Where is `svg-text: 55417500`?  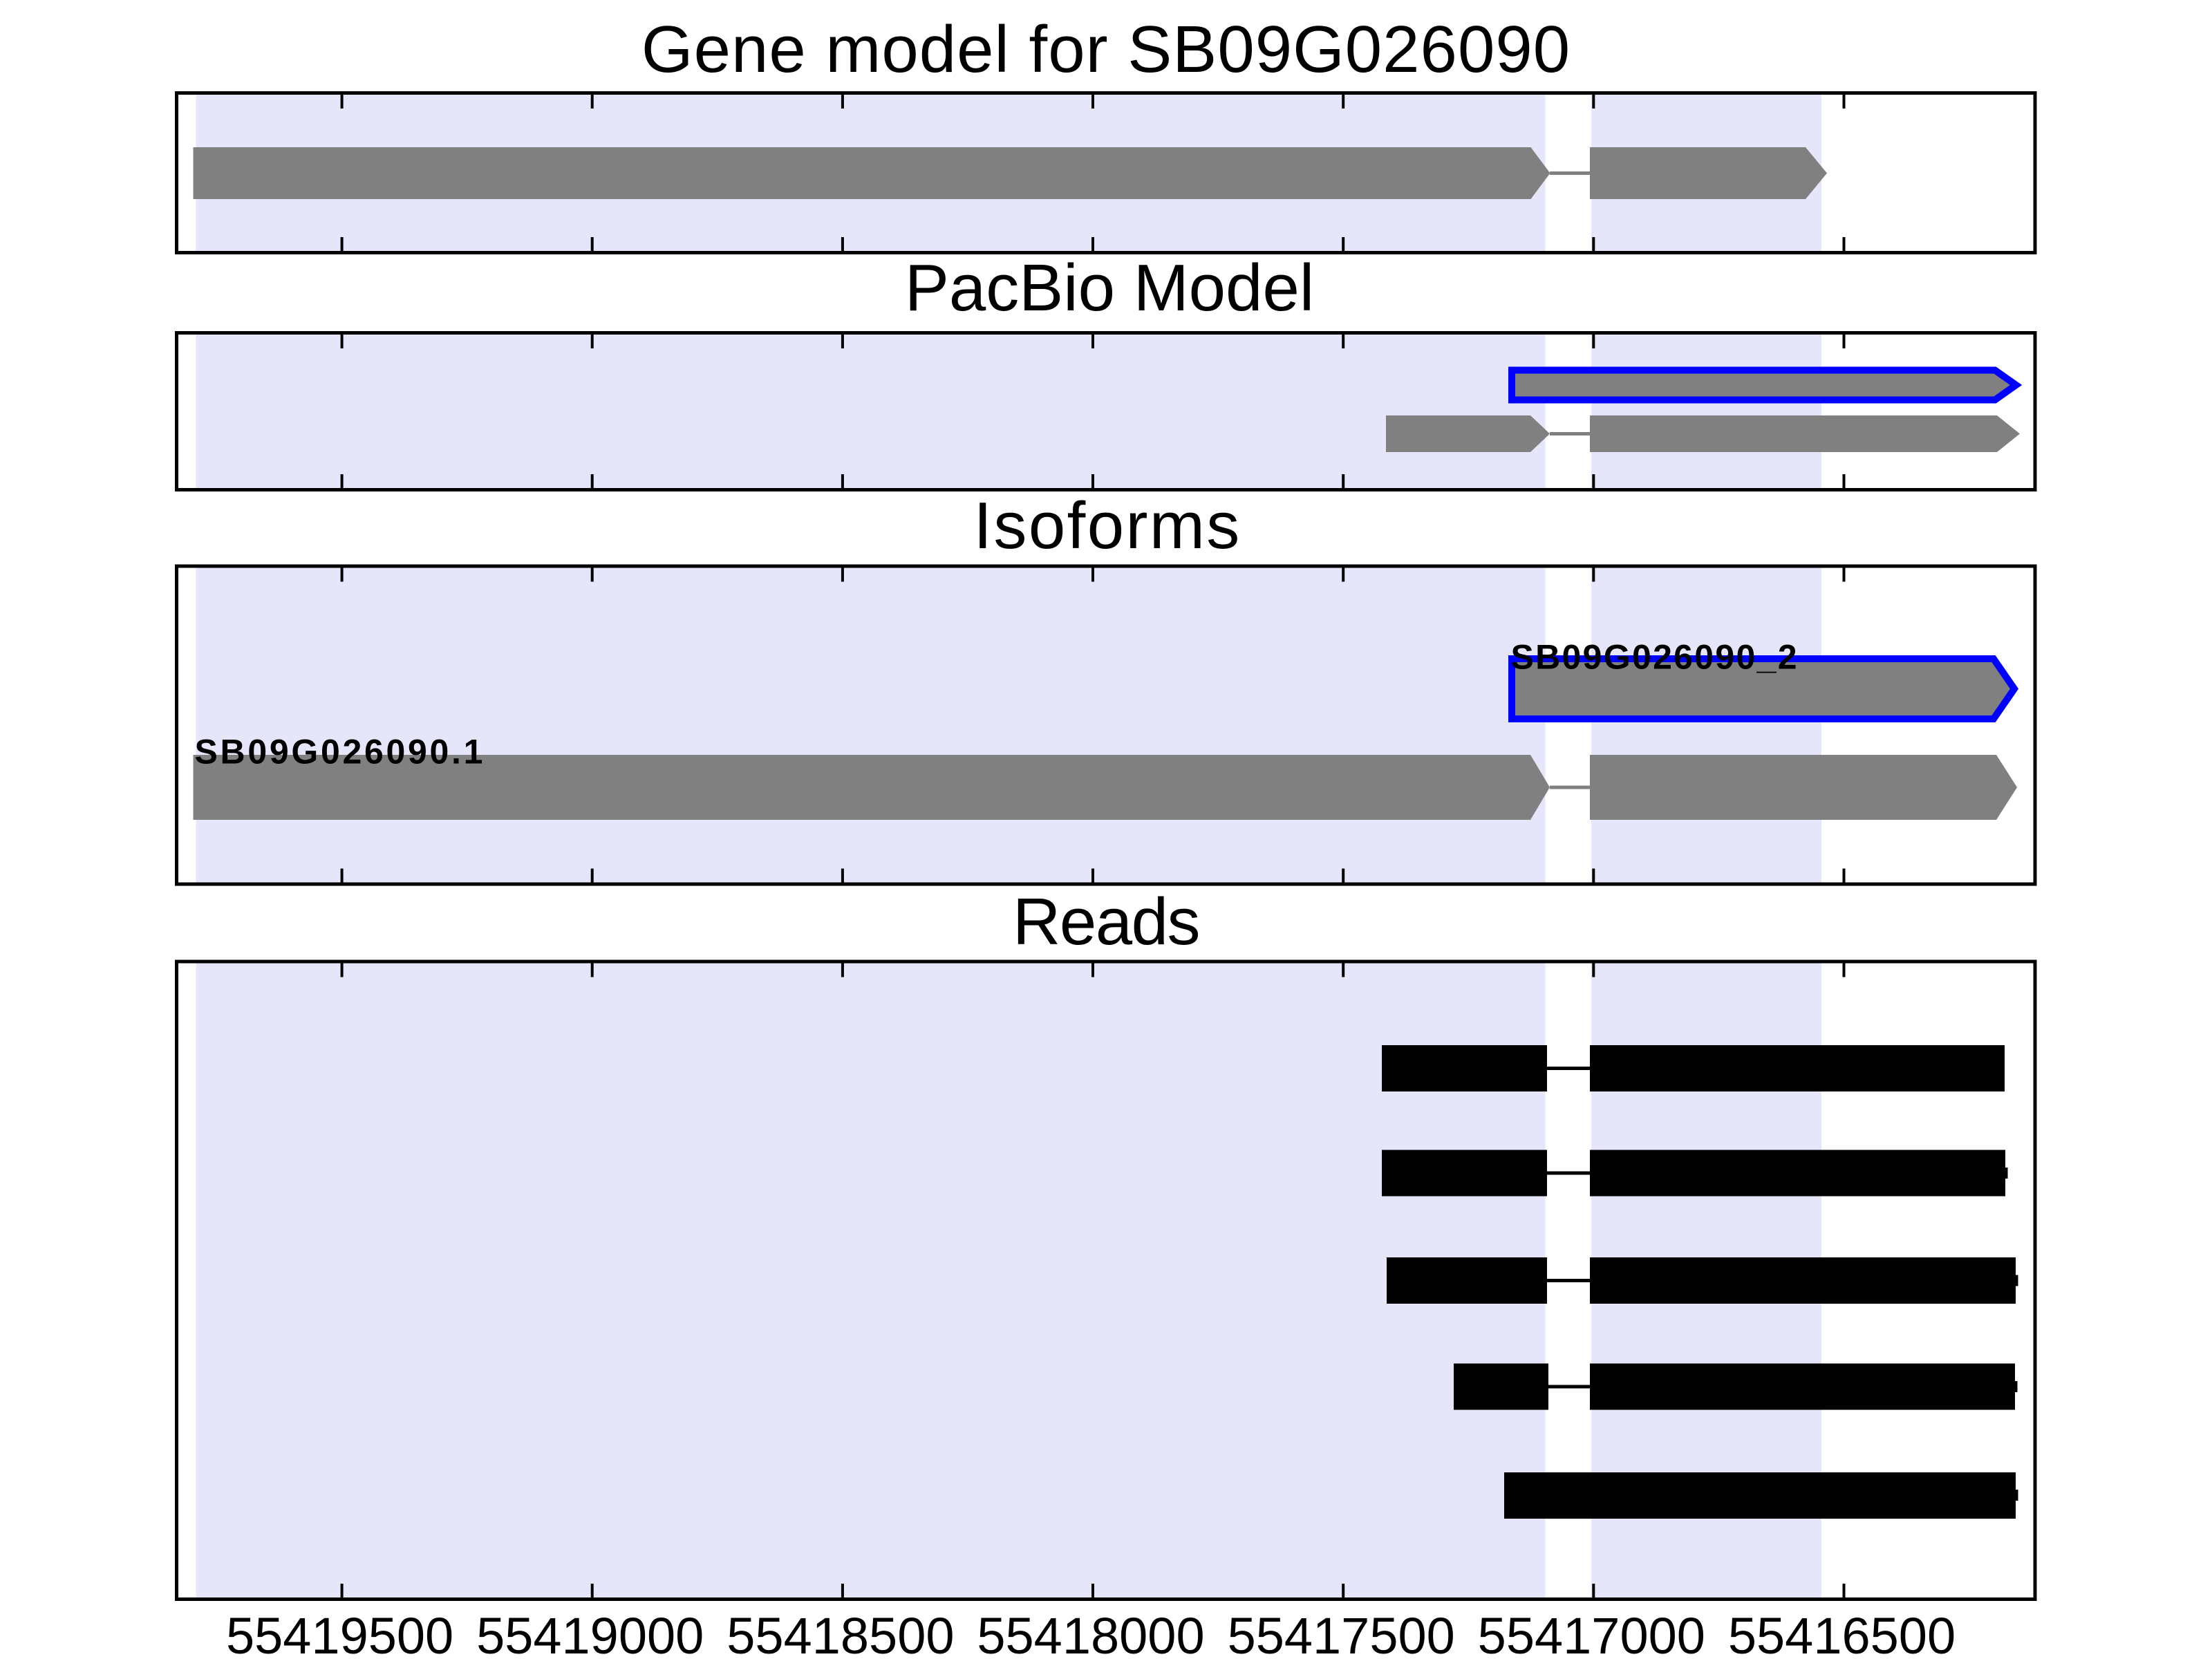
svg-text: 55417500 is located at coordinates (1342, 1633).